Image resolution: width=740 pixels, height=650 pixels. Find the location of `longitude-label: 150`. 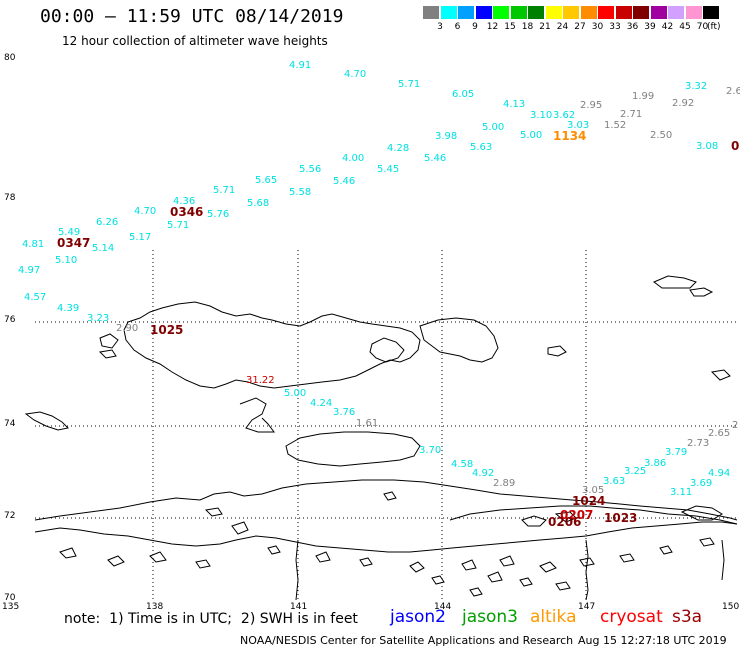

longitude-label: 150 is located at coordinates (730, 607).